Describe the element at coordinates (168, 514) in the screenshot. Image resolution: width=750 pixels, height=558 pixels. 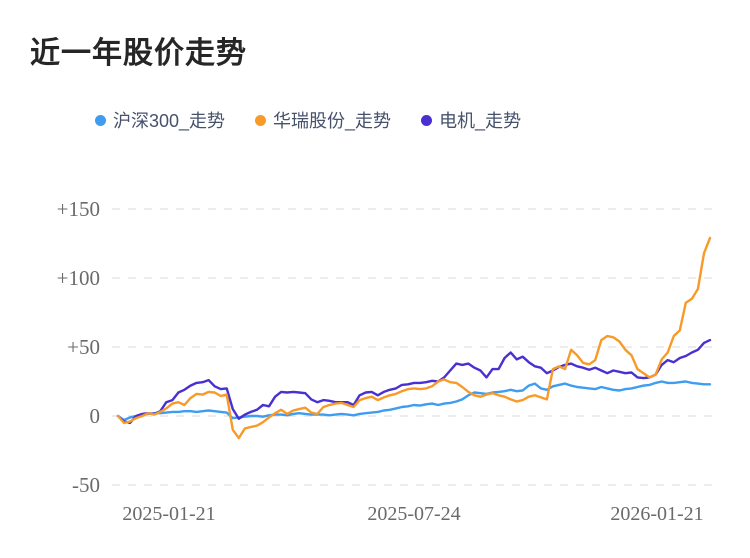
I see `x-tick-label: 2025-01-21` at that location.